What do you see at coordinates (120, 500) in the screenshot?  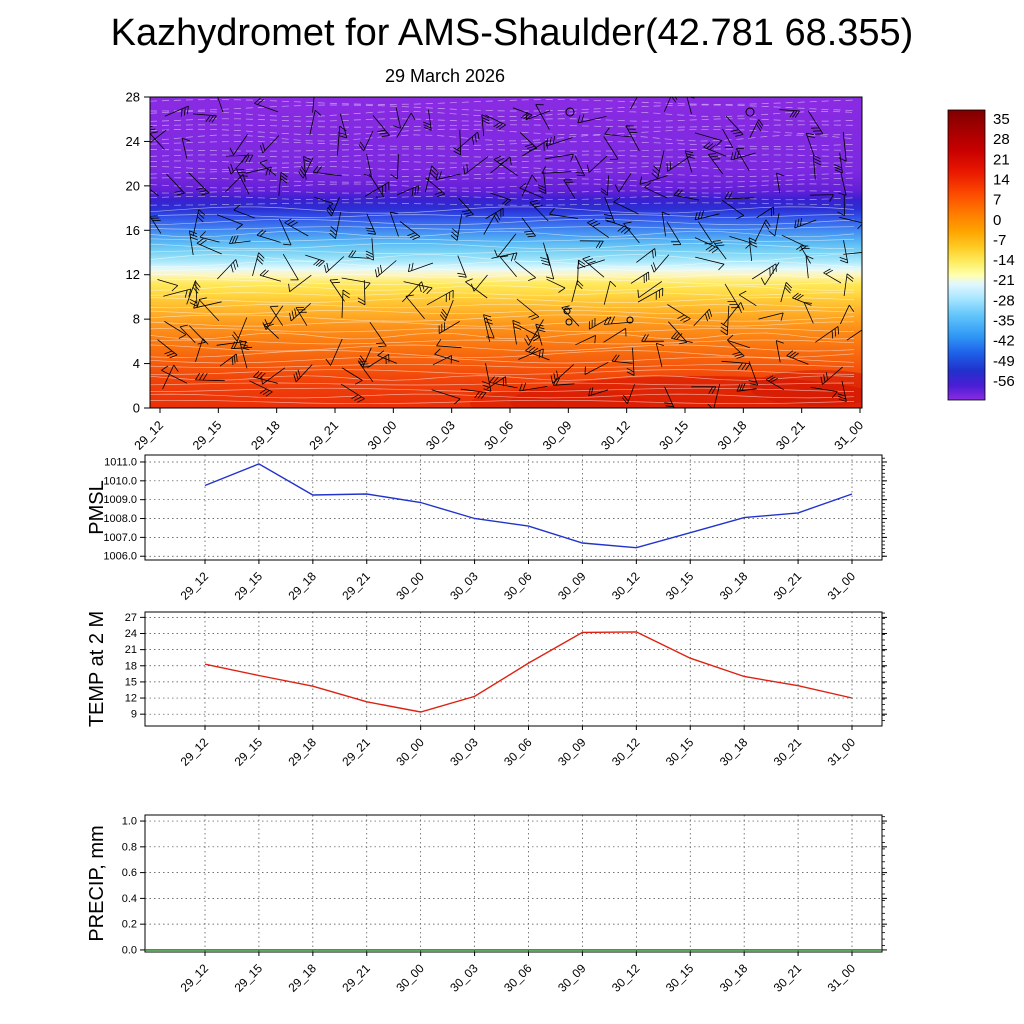 I see `svg-text: 1009.0` at bounding box center [120, 500].